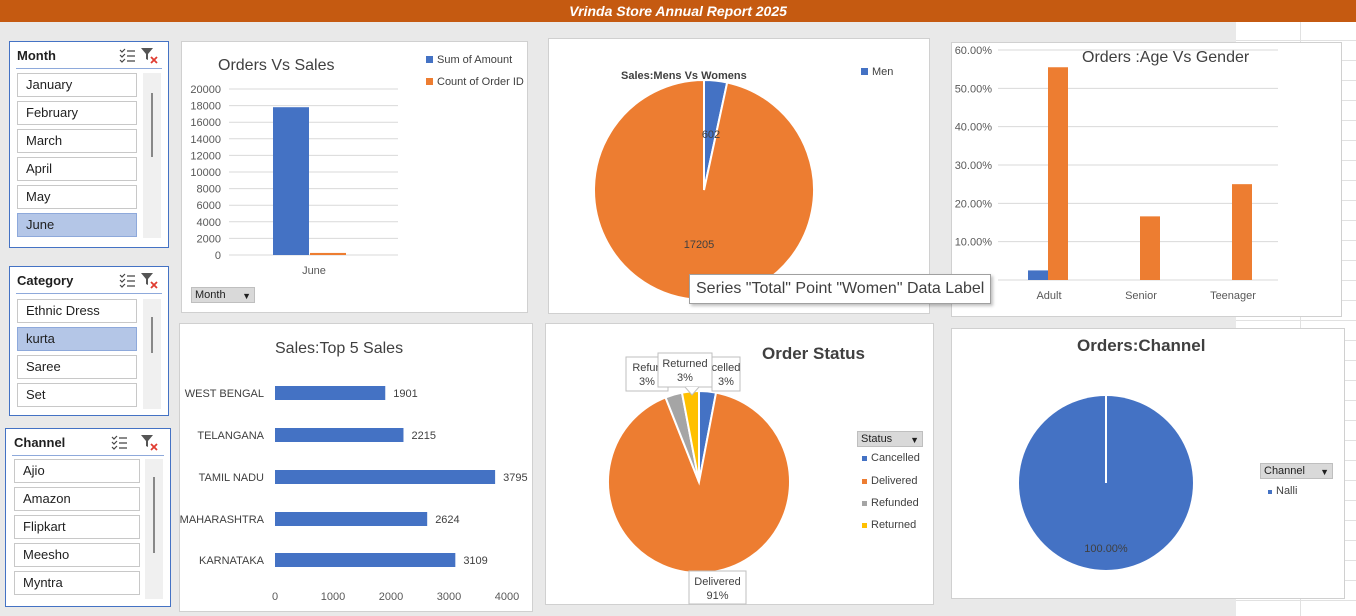 This screenshot has width=1356, height=616. What do you see at coordinates (231, 478) in the screenshot?
I see `category-label: TAMIL NADU` at bounding box center [231, 478].